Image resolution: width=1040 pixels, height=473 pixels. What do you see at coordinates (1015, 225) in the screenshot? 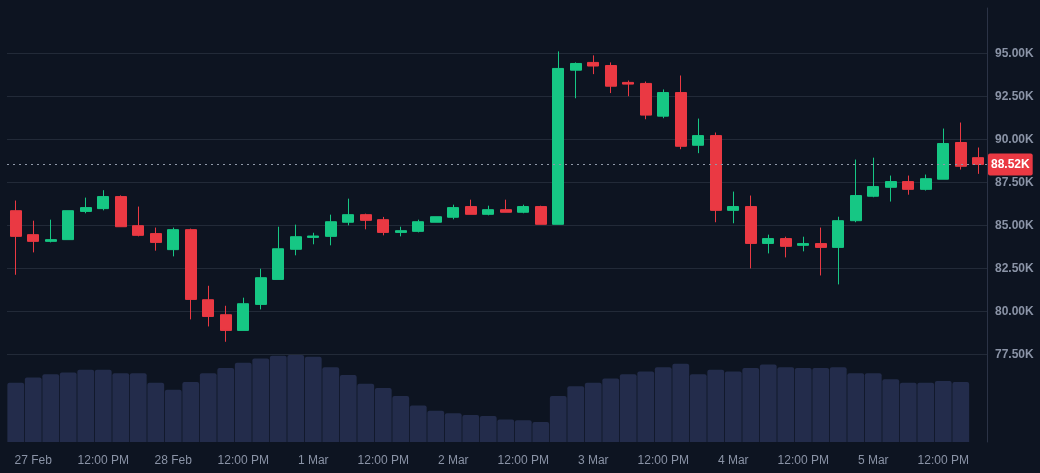
I see `y-tick-label: 85.00K` at bounding box center [1015, 225].